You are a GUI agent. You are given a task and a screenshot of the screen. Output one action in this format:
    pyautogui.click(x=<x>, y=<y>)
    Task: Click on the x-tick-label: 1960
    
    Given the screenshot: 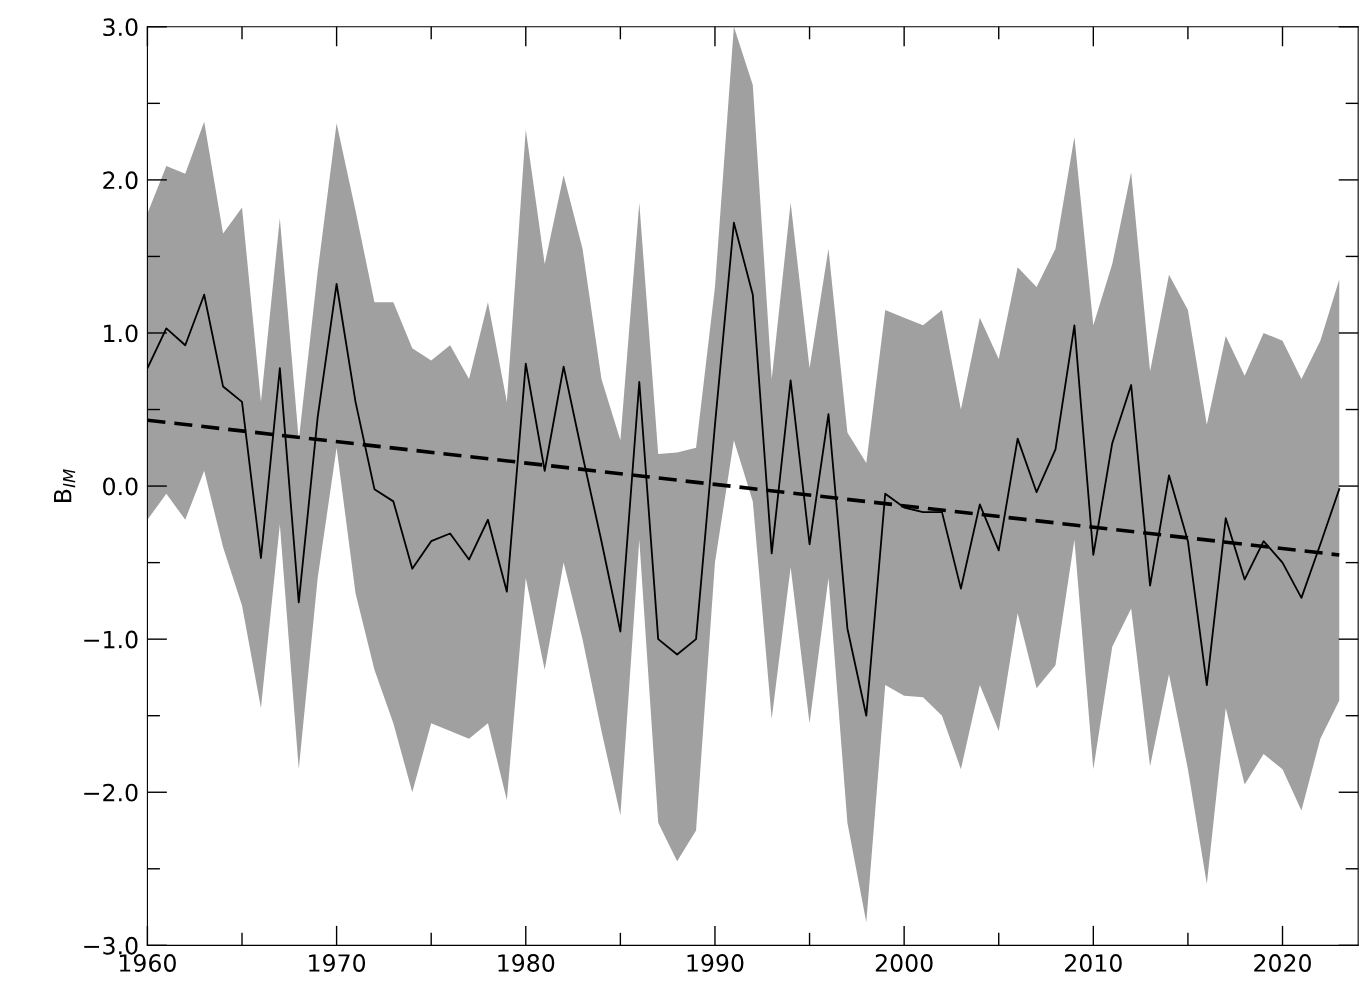 What is the action you would take?
    pyautogui.click(x=147, y=963)
    